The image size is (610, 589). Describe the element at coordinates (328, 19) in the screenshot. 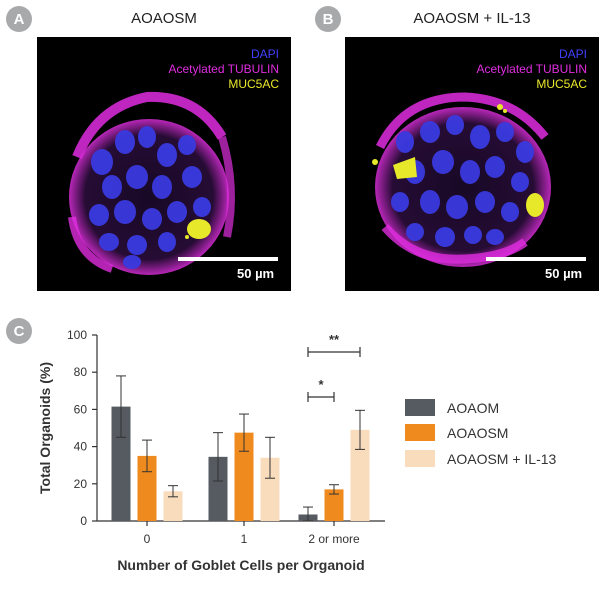

I see `panel-b-badge: B` at that location.